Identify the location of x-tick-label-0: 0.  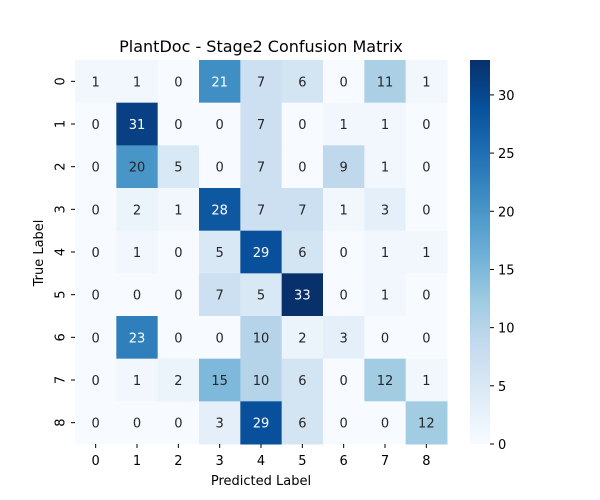
(96, 461).